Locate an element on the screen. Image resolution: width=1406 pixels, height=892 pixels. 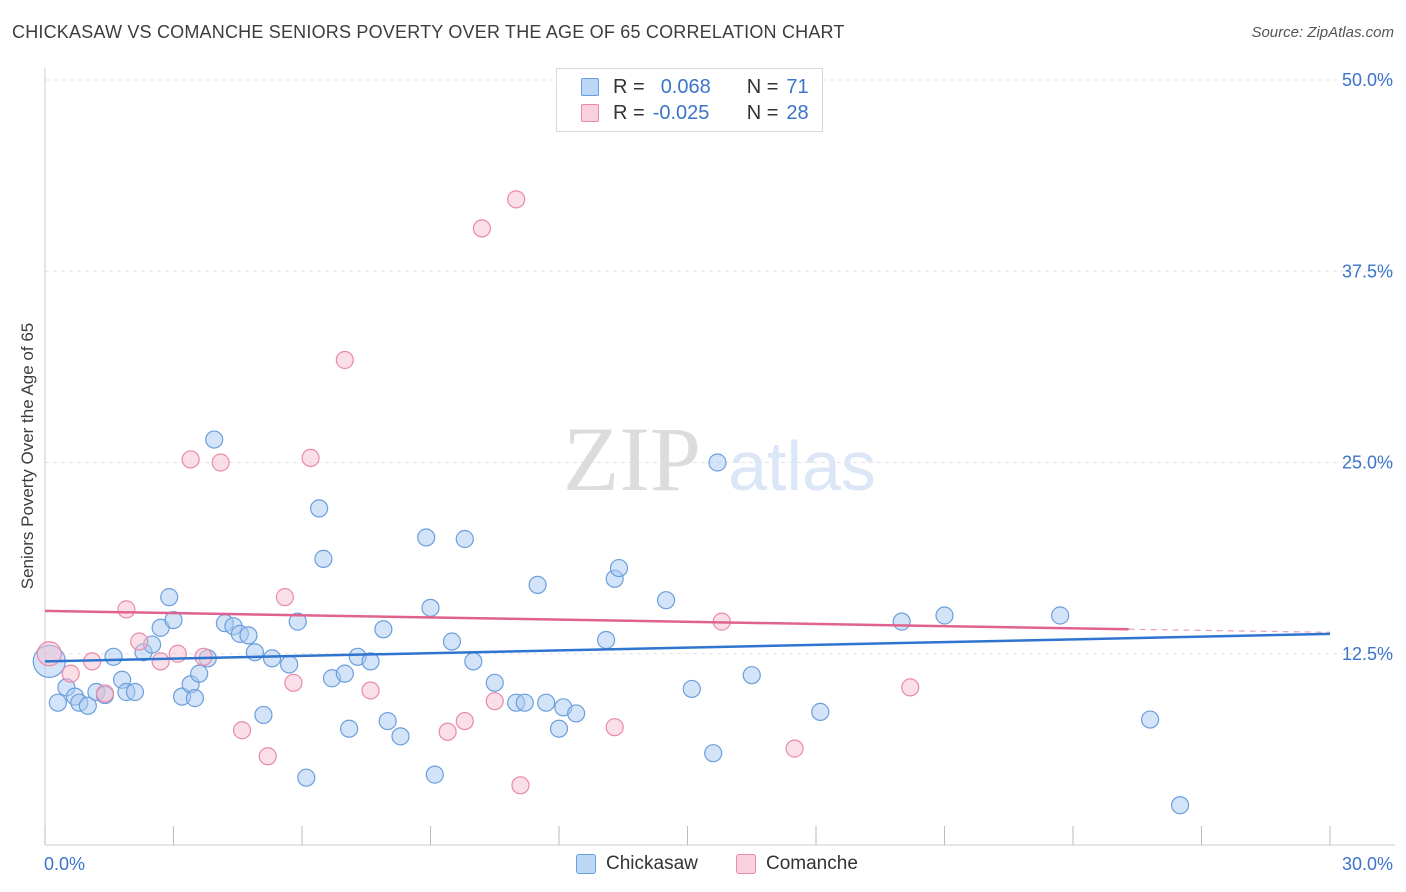
stats-legend: R = 0.068 N = 71 R = -0.025 N = 28 is located at coordinates (689, 100).